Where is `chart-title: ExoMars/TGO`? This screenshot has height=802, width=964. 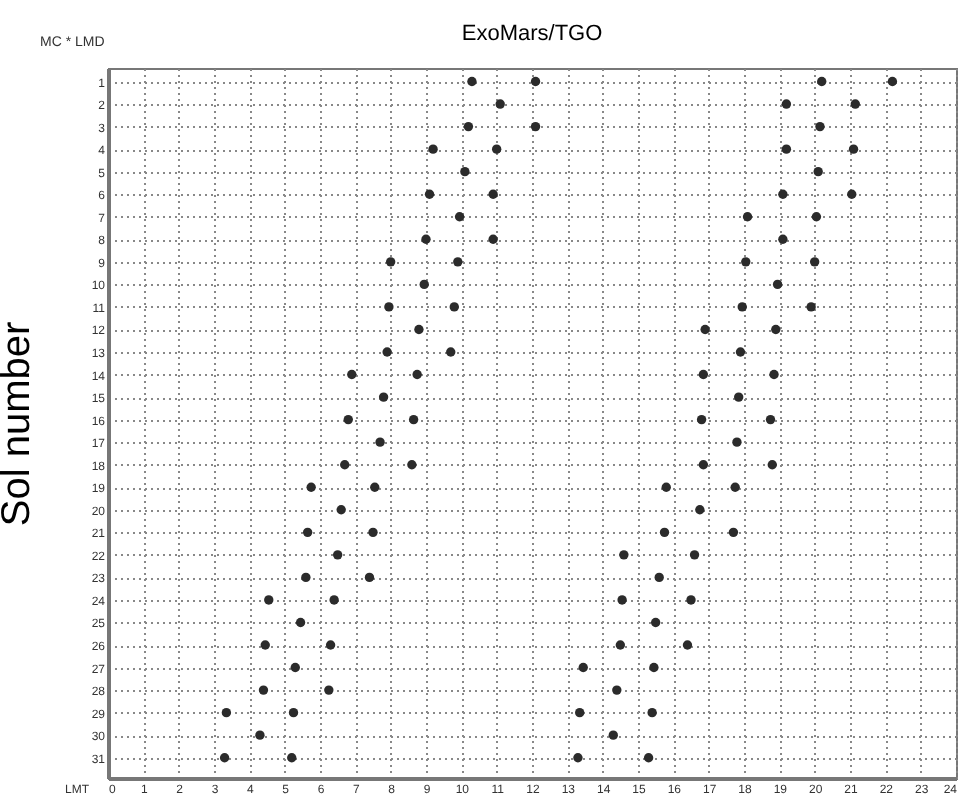 chart-title: ExoMars/TGO is located at coordinates (532, 34).